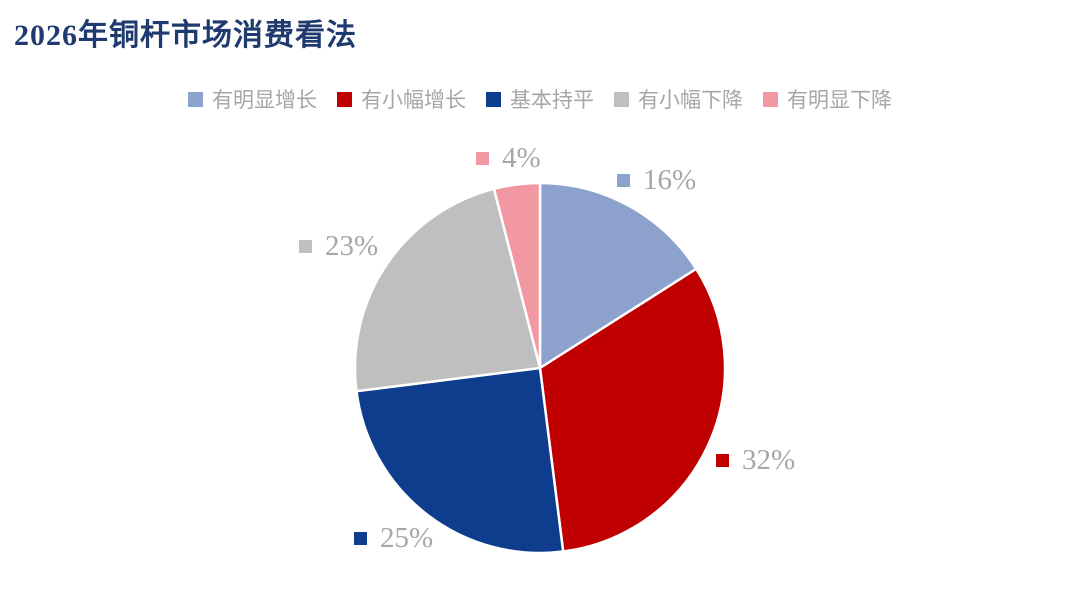 The height and width of the screenshot is (610, 1080). I want to click on slice-label-1: 16%, so click(656, 180).